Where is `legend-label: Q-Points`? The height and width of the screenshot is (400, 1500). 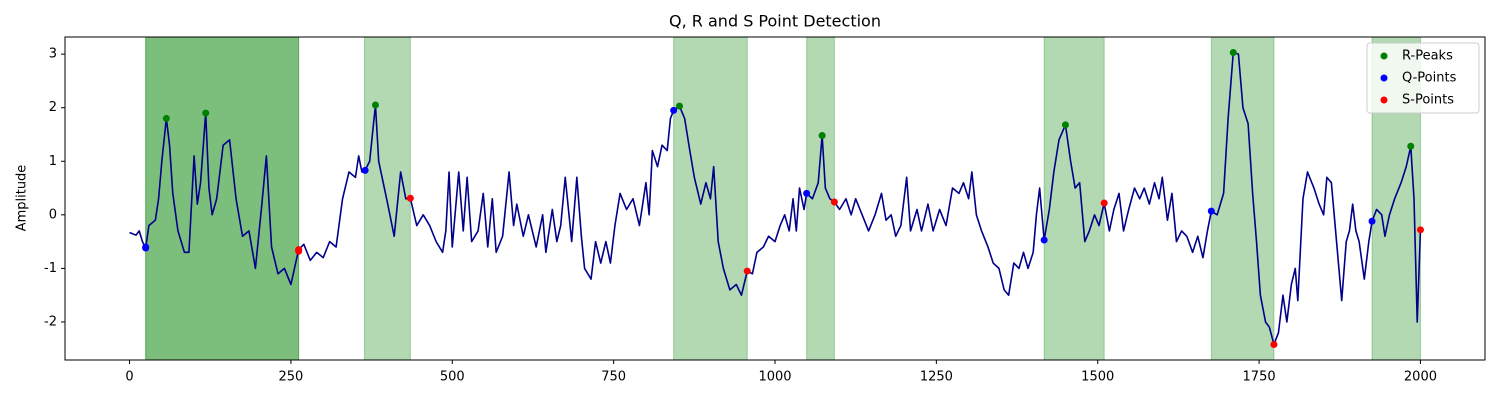 legend-label: Q-Points is located at coordinates (1429, 78).